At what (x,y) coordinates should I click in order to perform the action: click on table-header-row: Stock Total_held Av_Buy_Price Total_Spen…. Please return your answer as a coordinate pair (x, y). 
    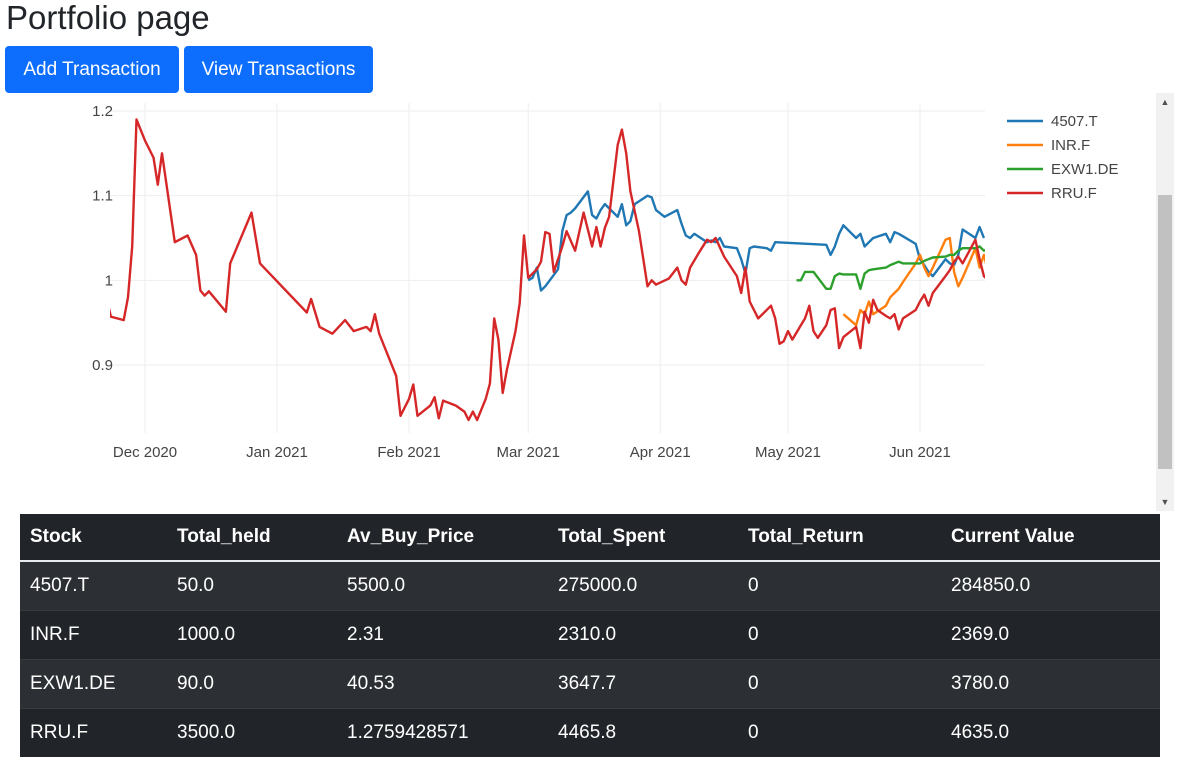
    Looking at the image, I should click on (590, 538).